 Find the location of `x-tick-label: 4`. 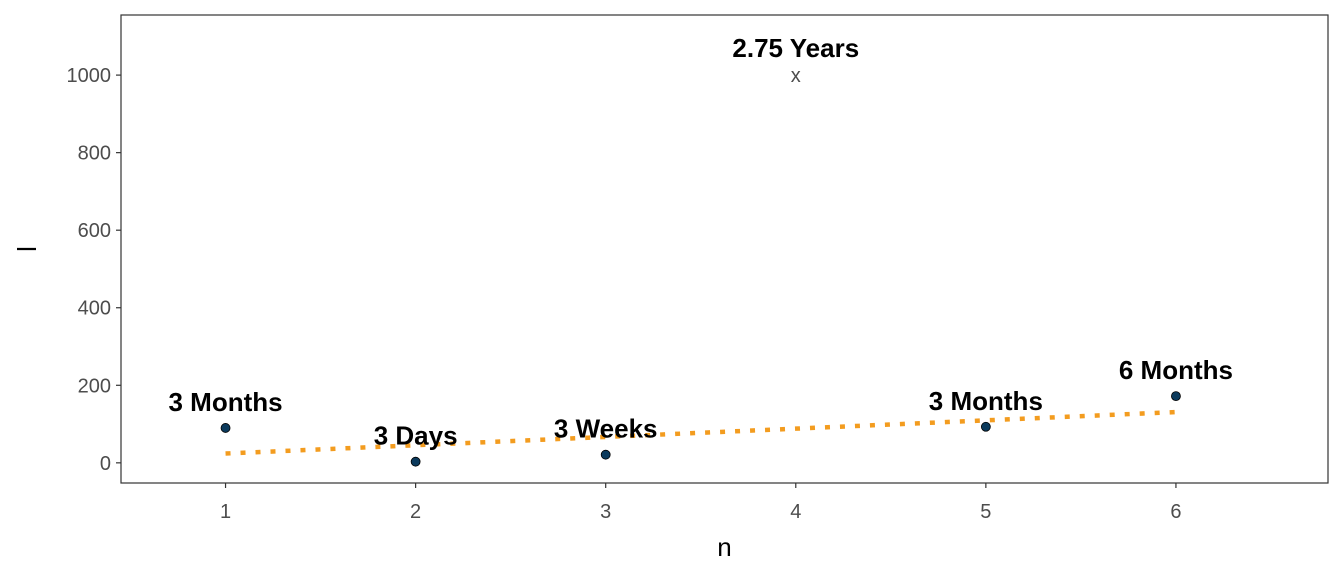

x-tick-label: 4 is located at coordinates (795, 512).